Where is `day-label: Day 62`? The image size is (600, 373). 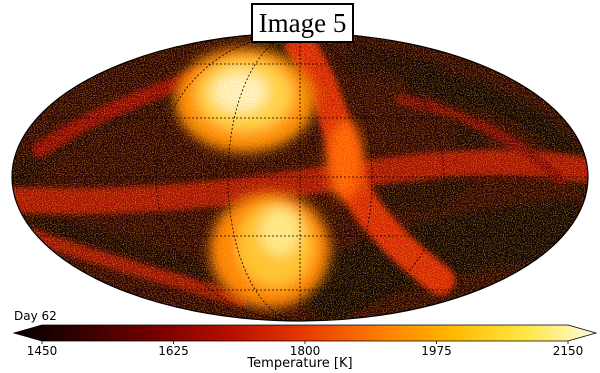 day-label: Day 62 is located at coordinates (35, 316).